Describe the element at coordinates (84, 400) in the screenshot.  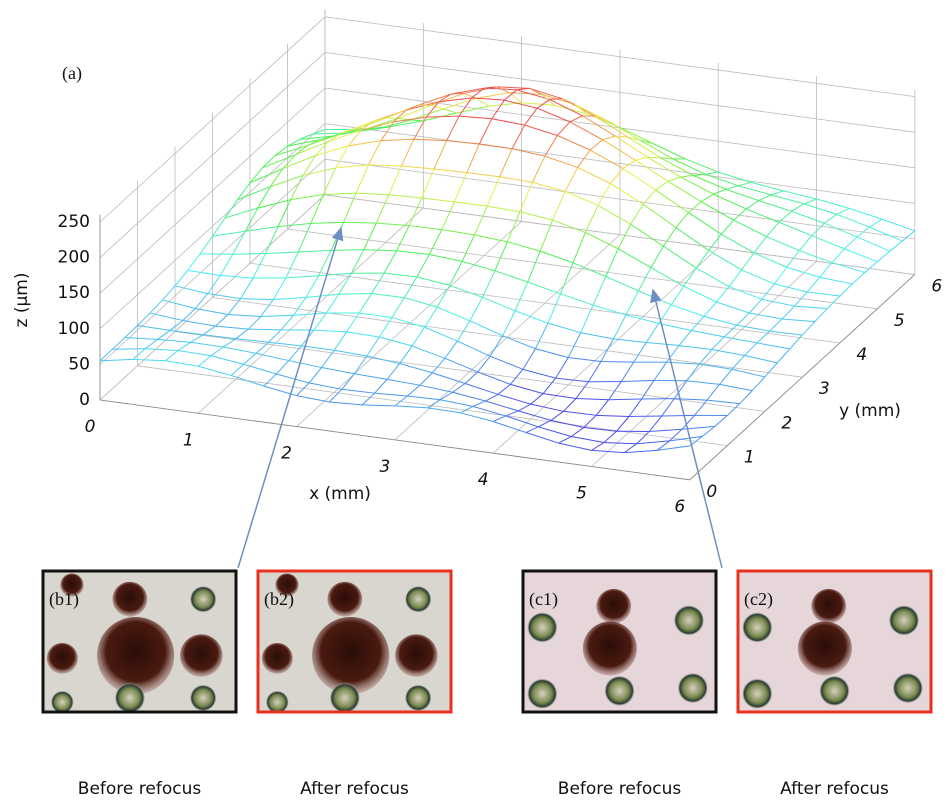
I see `z-tick-label: 0` at that location.